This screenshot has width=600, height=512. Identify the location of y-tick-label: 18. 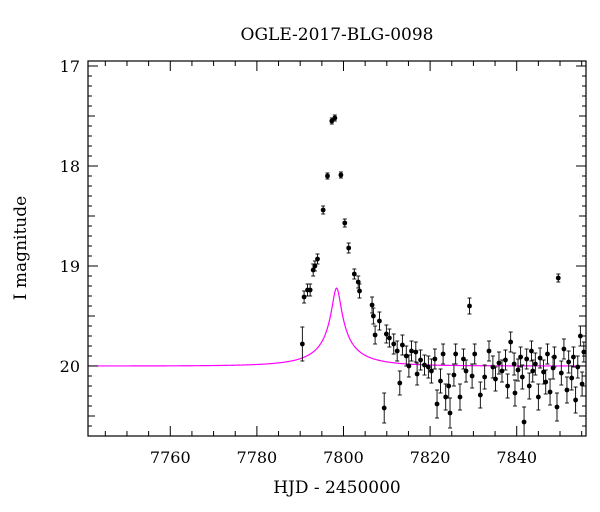
(70, 166).